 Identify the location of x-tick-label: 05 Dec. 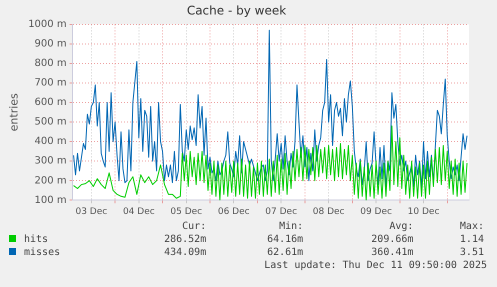
(186, 211).